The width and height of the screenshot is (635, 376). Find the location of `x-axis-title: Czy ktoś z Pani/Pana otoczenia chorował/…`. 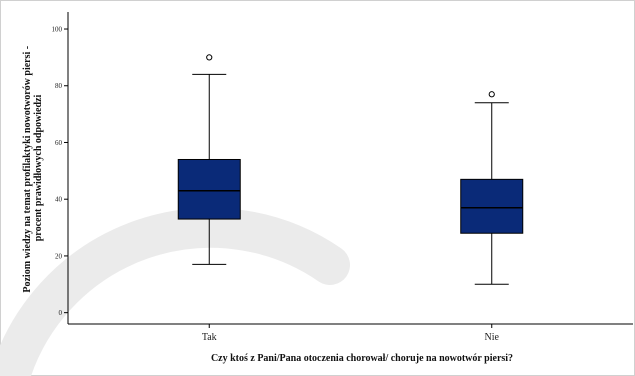

x-axis-title: Czy ktoś z Pani/Pana otoczenia chorował/… is located at coordinates (362, 358).